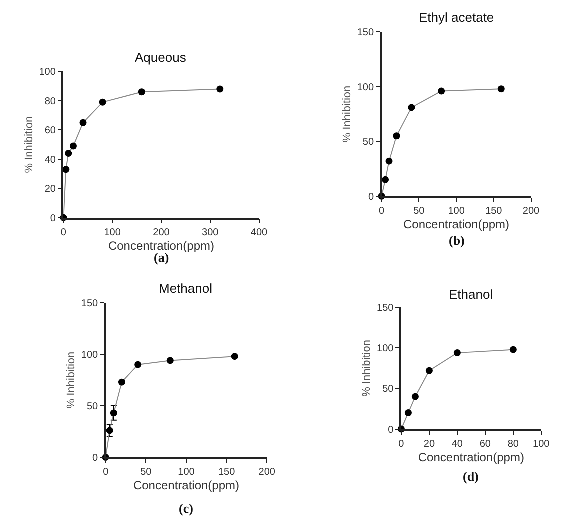  Describe the element at coordinates (430, 444) in the screenshot. I see `x-tick-label: 20` at that location.